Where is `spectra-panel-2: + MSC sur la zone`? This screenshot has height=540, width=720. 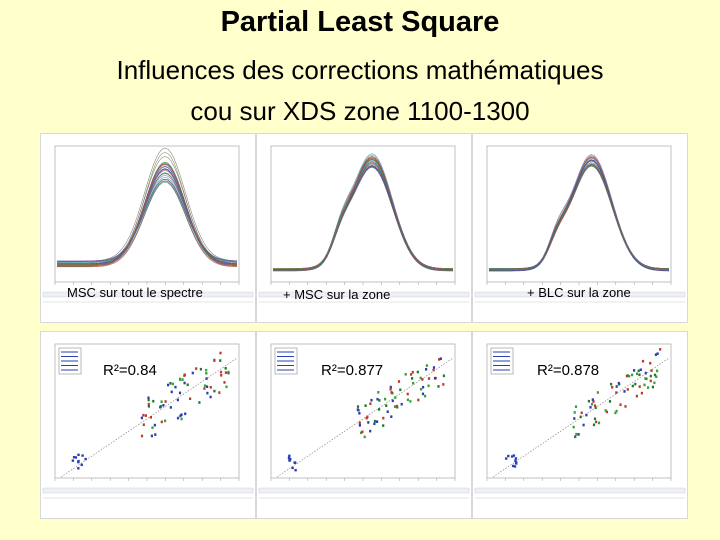
spectra-panel-2: + MSC sur la zone is located at coordinates (364, 228).